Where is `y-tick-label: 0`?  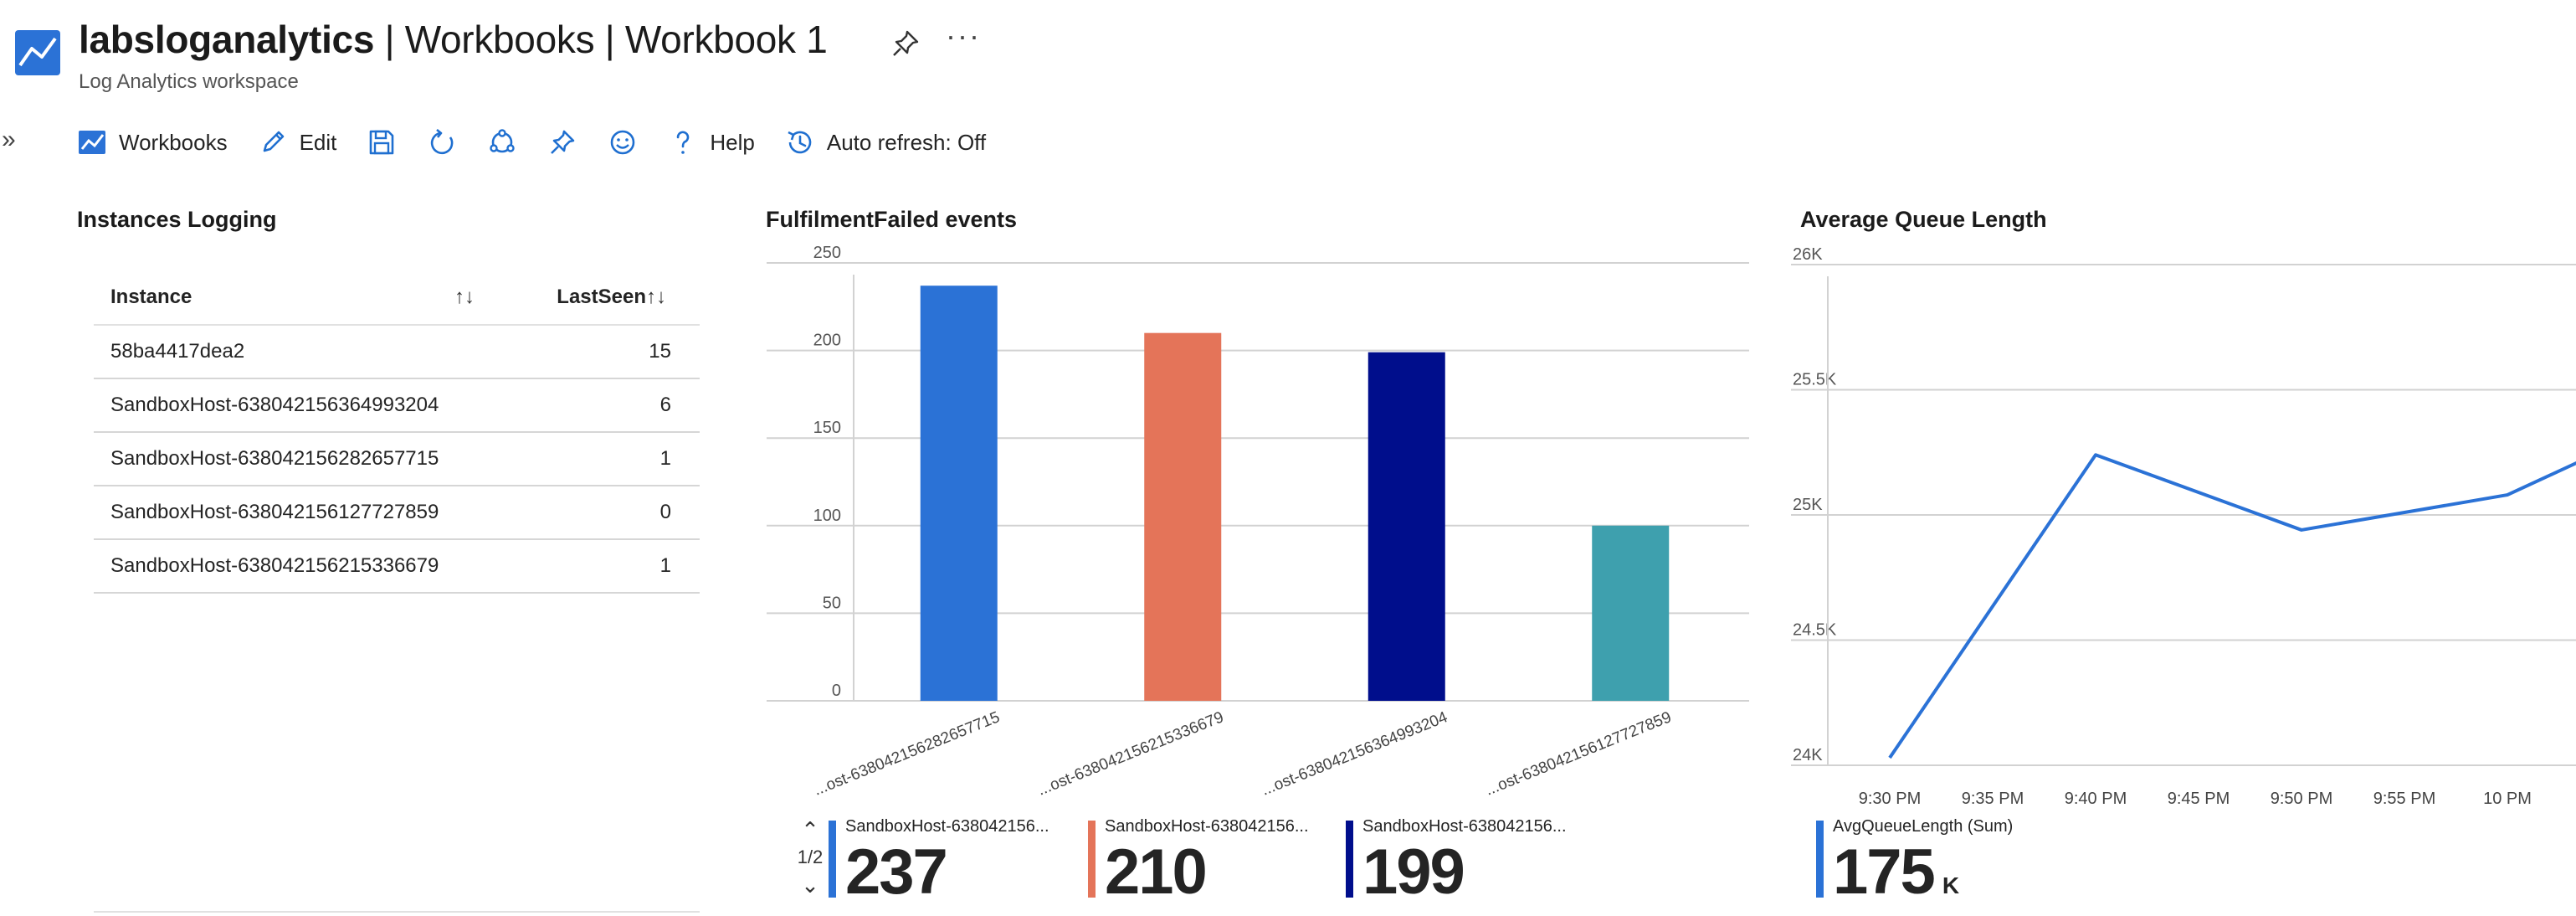
y-tick-label: 0 is located at coordinates (836, 691).